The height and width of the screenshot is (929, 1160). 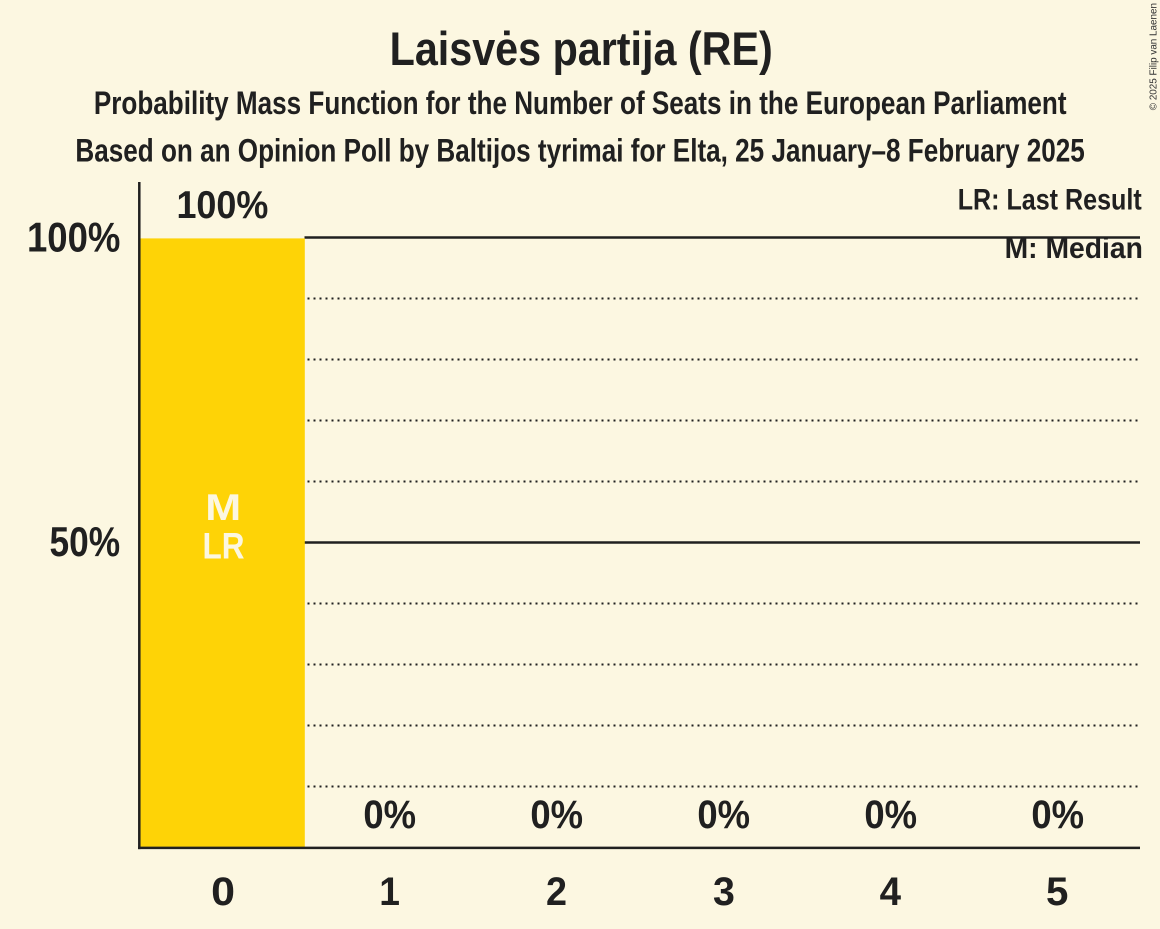 I want to click on svg-text: Laisvės partija (RE), so click(x=581, y=49).